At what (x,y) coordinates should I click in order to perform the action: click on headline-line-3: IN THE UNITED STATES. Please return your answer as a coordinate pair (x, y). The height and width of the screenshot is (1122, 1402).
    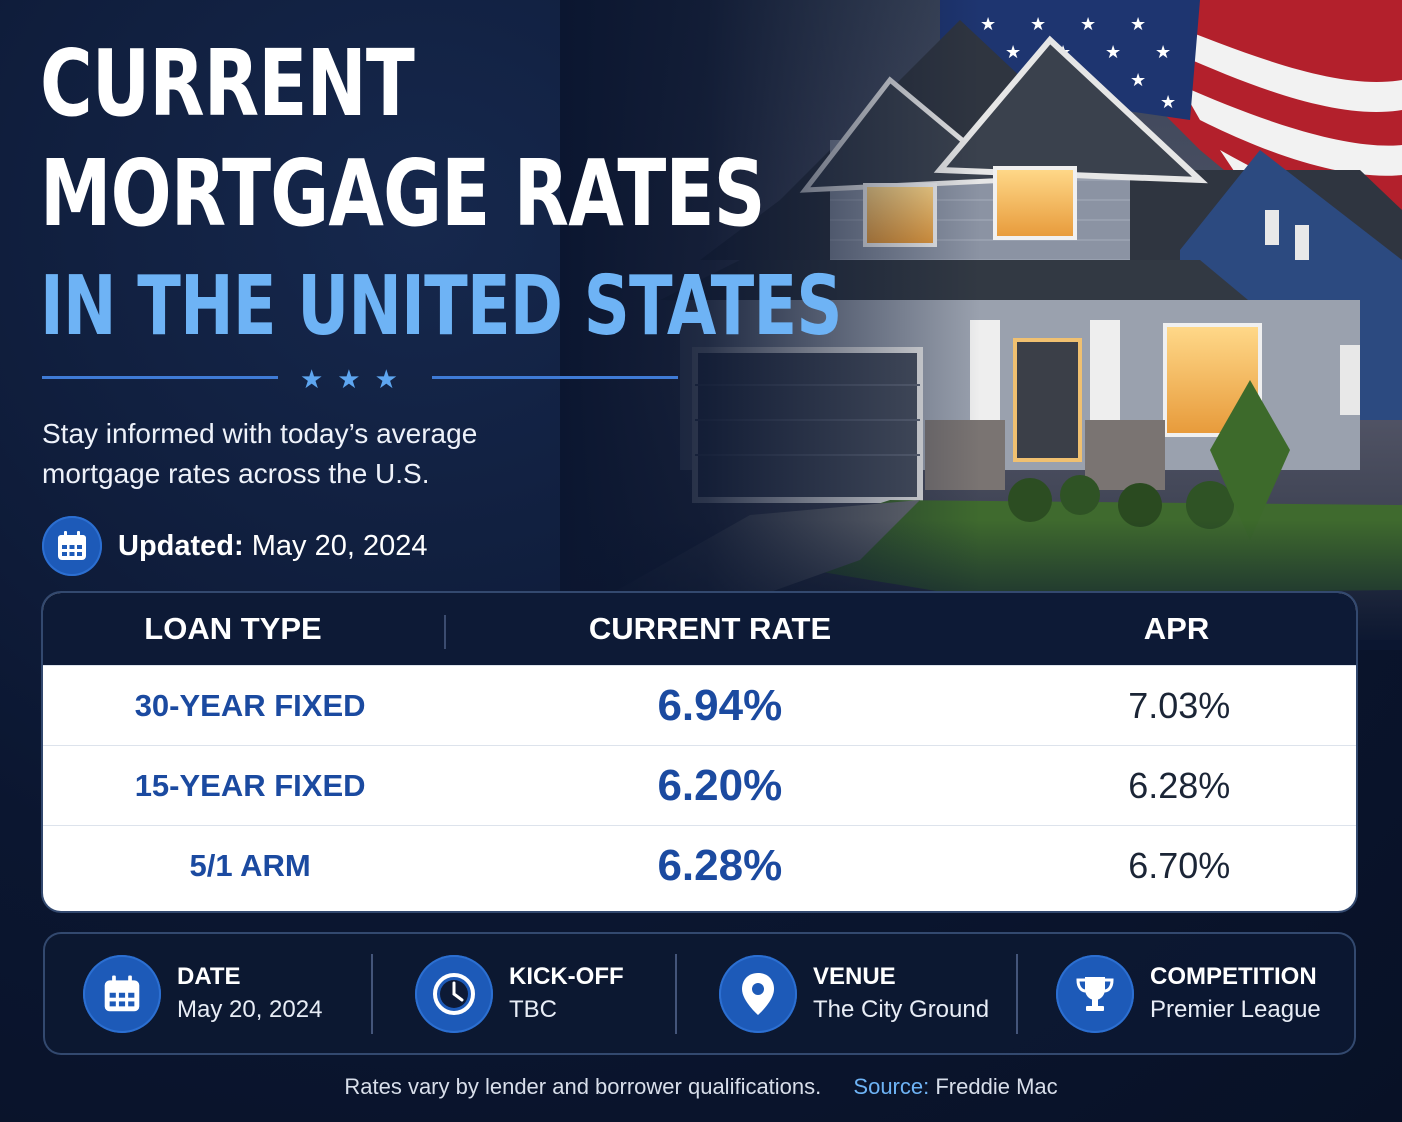
    Looking at the image, I should click on (441, 306).